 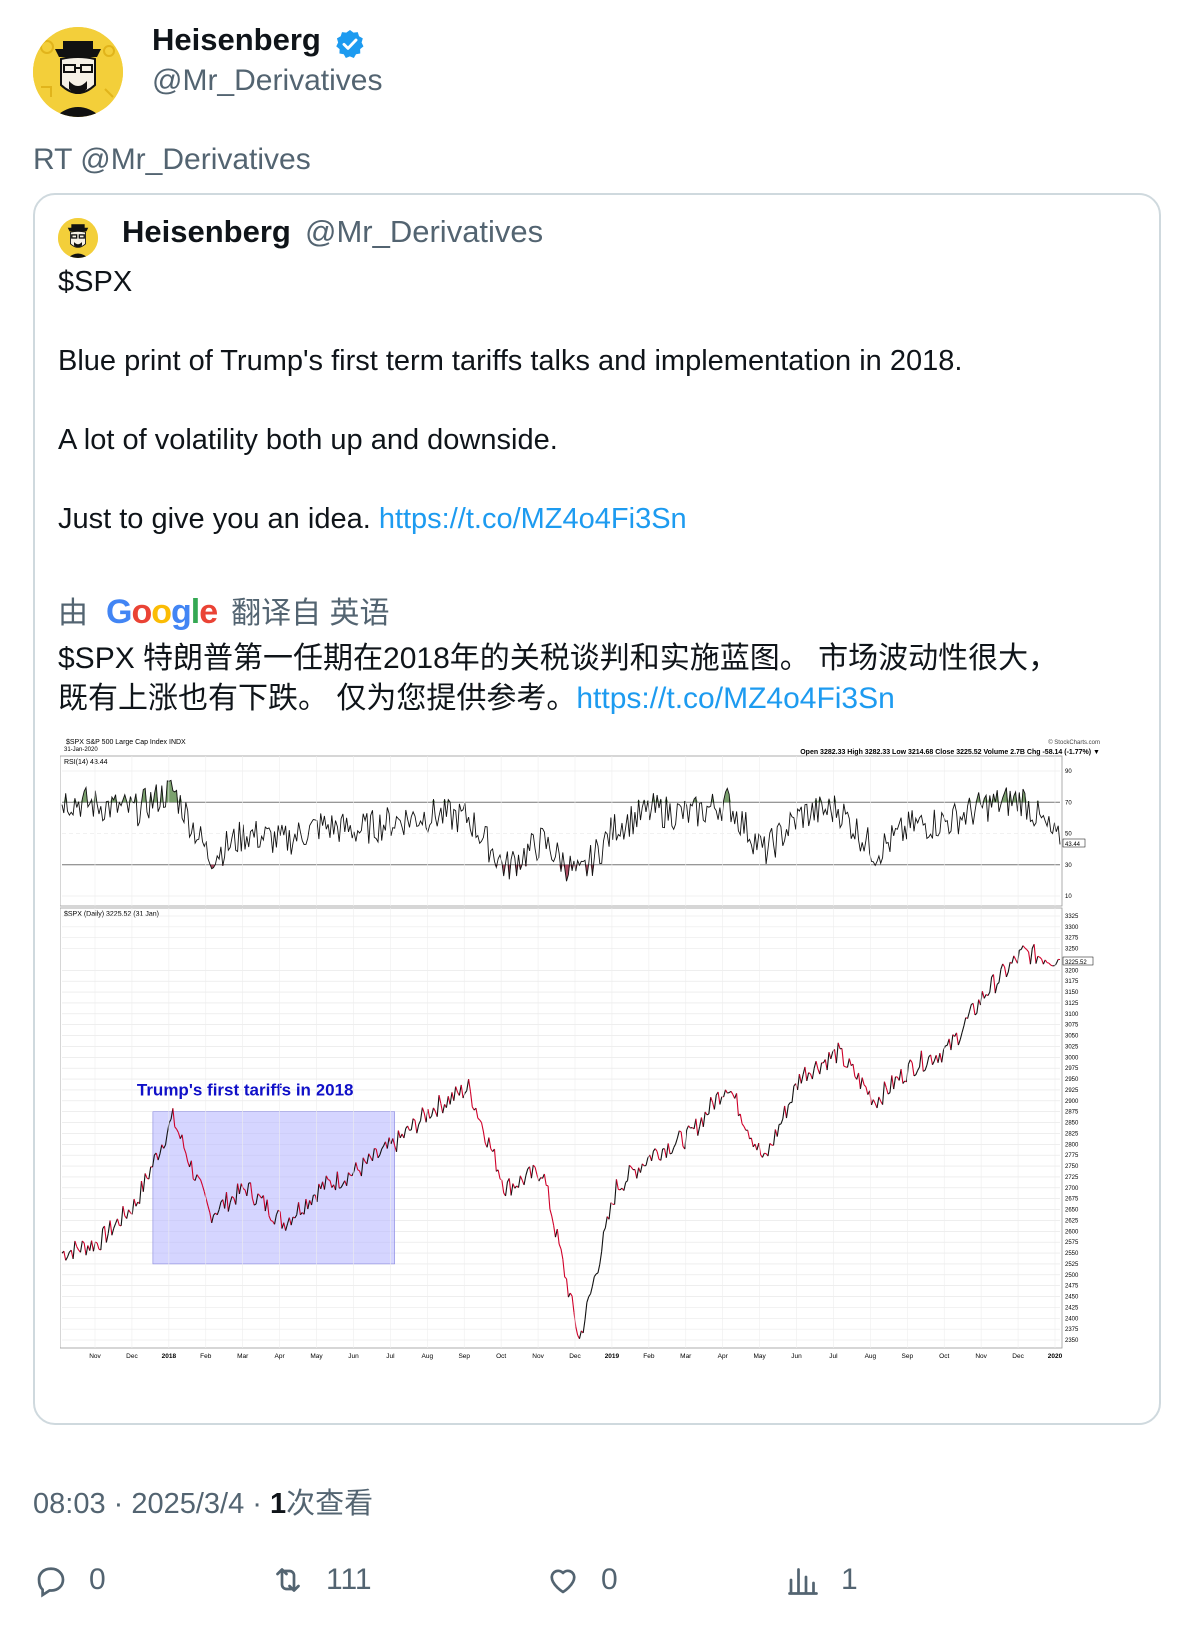 What do you see at coordinates (69, 1580) in the screenshot?
I see `reply-button: 0` at bounding box center [69, 1580].